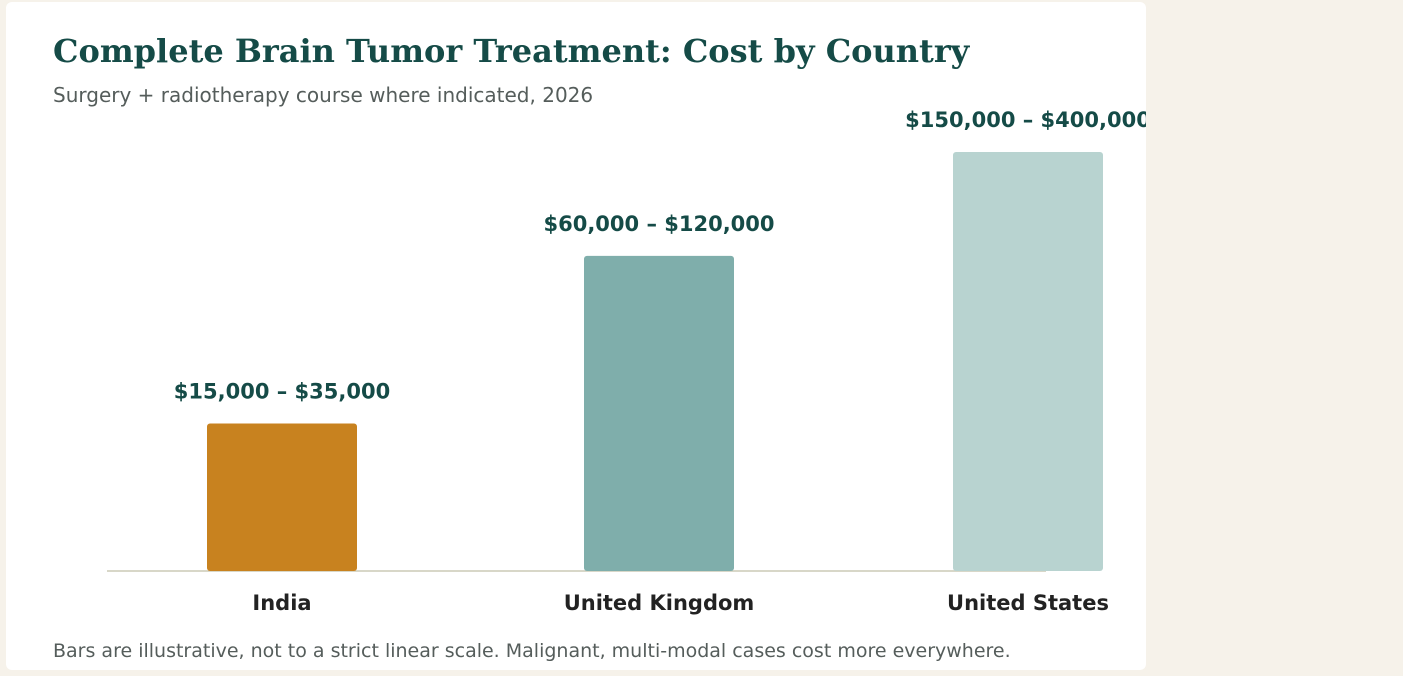 Image resolution: width=1403 pixels, height=676 pixels. Describe the element at coordinates (1028, 603) in the screenshot. I see `category-label-united-states: United States` at that location.